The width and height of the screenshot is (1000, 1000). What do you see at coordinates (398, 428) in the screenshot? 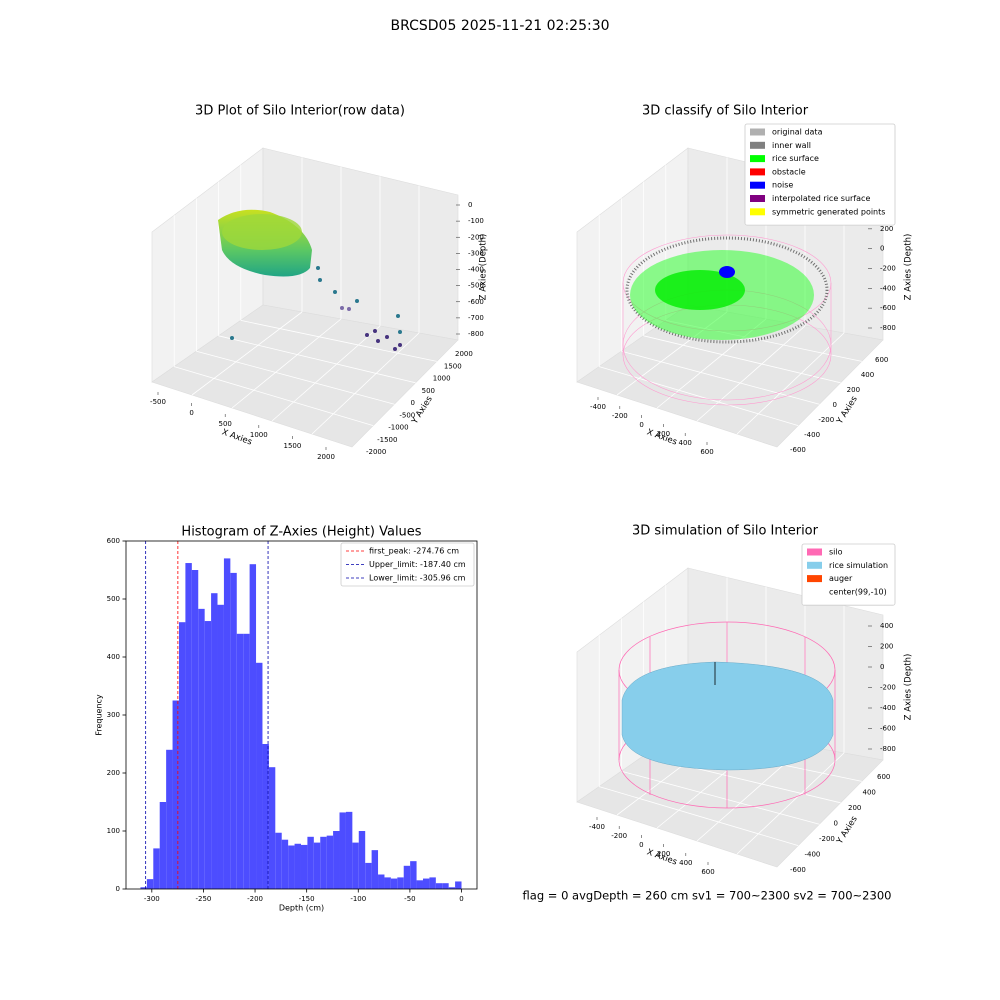
I see `y-tick-label: -1000` at bounding box center [398, 428].